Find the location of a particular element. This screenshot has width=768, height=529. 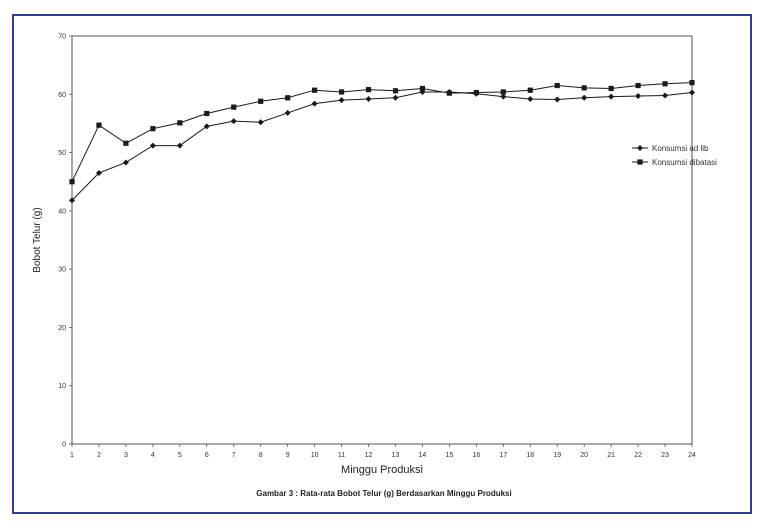

legend-item: Konsumsi ad lib is located at coordinates (670, 148).